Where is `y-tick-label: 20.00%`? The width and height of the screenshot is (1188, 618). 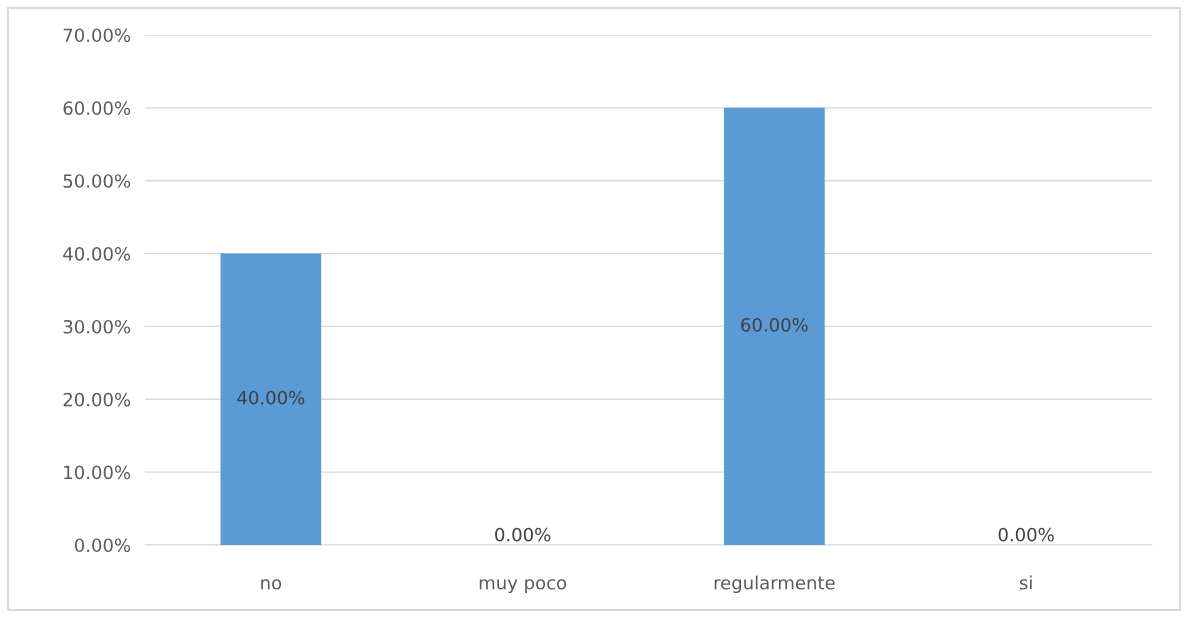 y-tick-label: 20.00% is located at coordinates (97, 399).